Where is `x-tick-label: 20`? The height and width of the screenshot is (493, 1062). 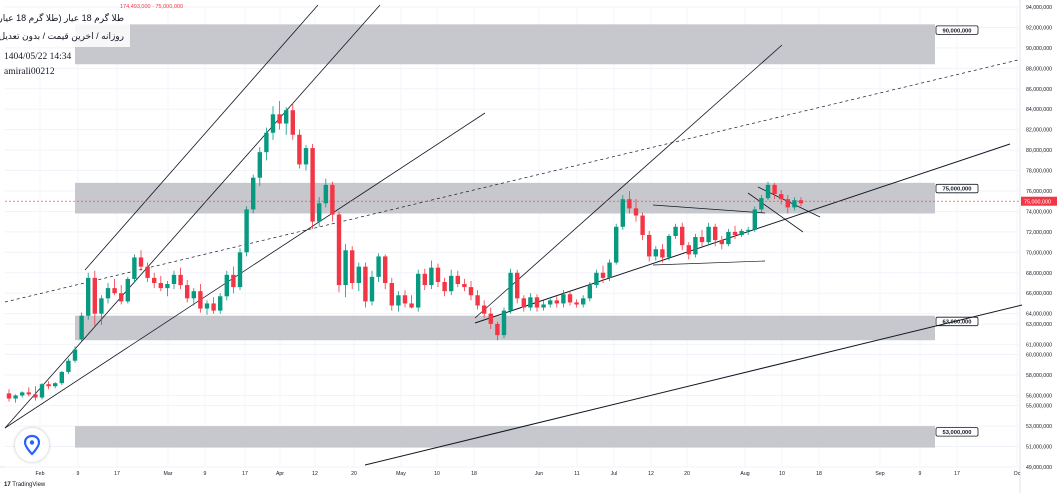
x-tick-label: 20 is located at coordinates (354, 474).